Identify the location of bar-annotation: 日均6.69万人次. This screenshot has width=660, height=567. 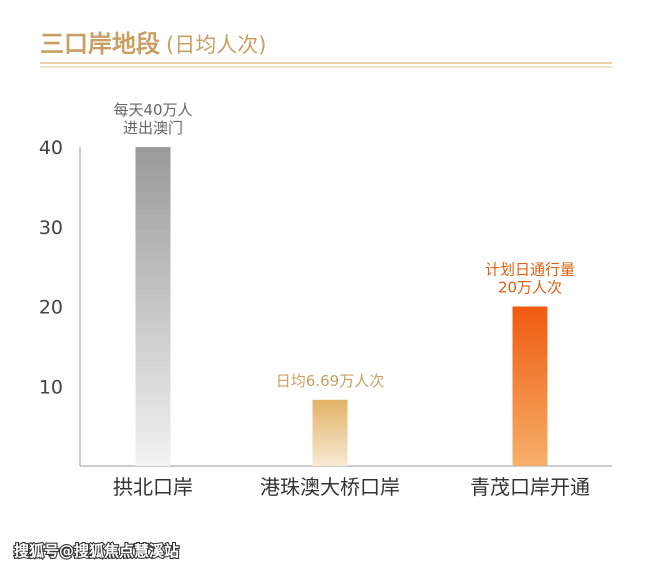
(330, 381).